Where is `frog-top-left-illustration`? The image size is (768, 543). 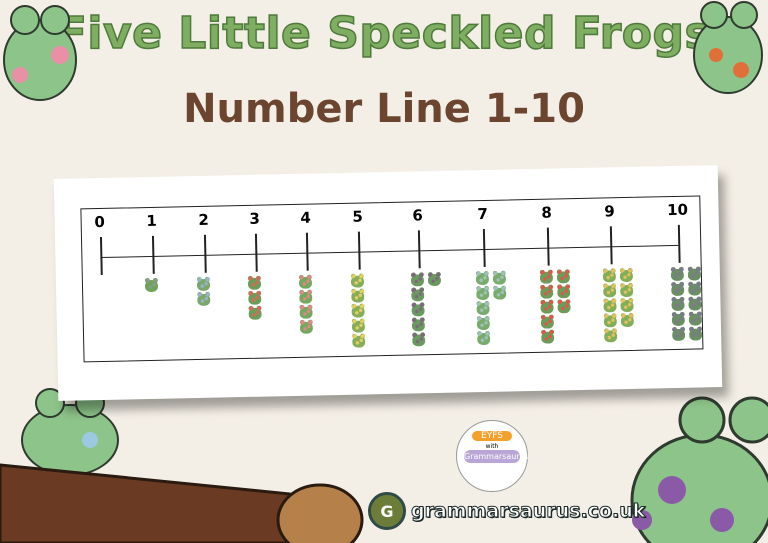
frog-top-left-illustration is located at coordinates (40, 53).